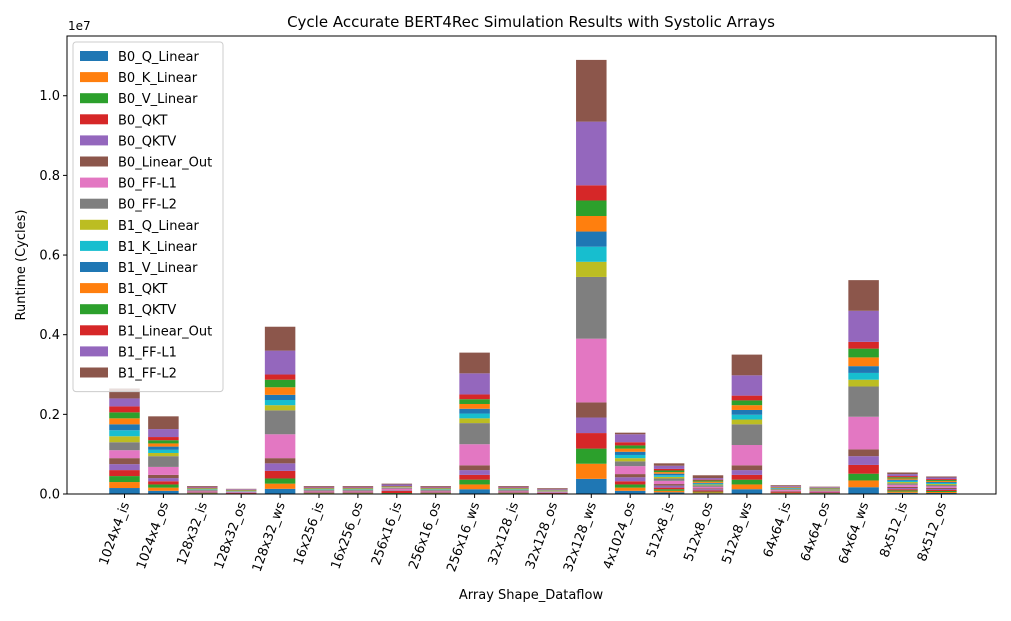  What do you see at coordinates (158, 57) in the screenshot?
I see `legend-label: B0_Q_Linear` at bounding box center [158, 57].